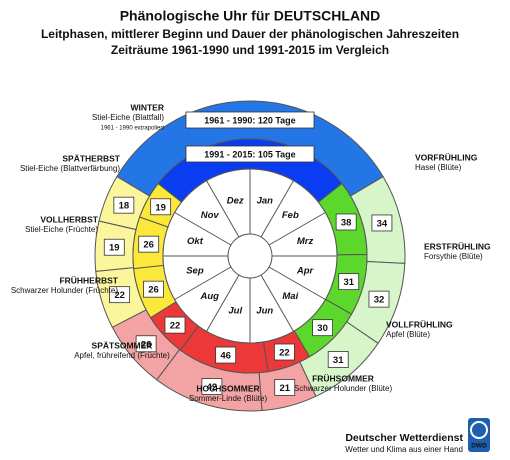  I want to click on phase-indicator: Stiel-Eiche (Blattverfärbung), so click(70, 168).